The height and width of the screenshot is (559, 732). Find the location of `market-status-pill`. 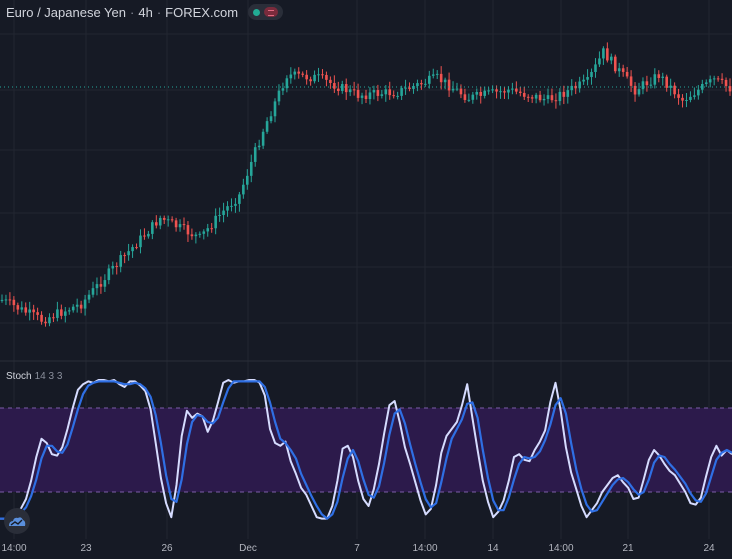

market-status-pill is located at coordinates (266, 12).